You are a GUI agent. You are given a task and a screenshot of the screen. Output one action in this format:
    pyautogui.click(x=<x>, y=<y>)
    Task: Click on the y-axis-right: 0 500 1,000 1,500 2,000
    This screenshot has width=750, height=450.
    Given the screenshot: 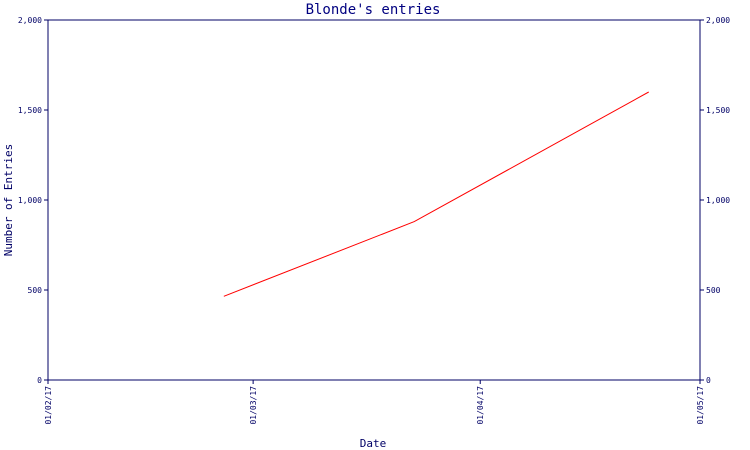 What is the action you would take?
    pyautogui.click(x=715, y=200)
    